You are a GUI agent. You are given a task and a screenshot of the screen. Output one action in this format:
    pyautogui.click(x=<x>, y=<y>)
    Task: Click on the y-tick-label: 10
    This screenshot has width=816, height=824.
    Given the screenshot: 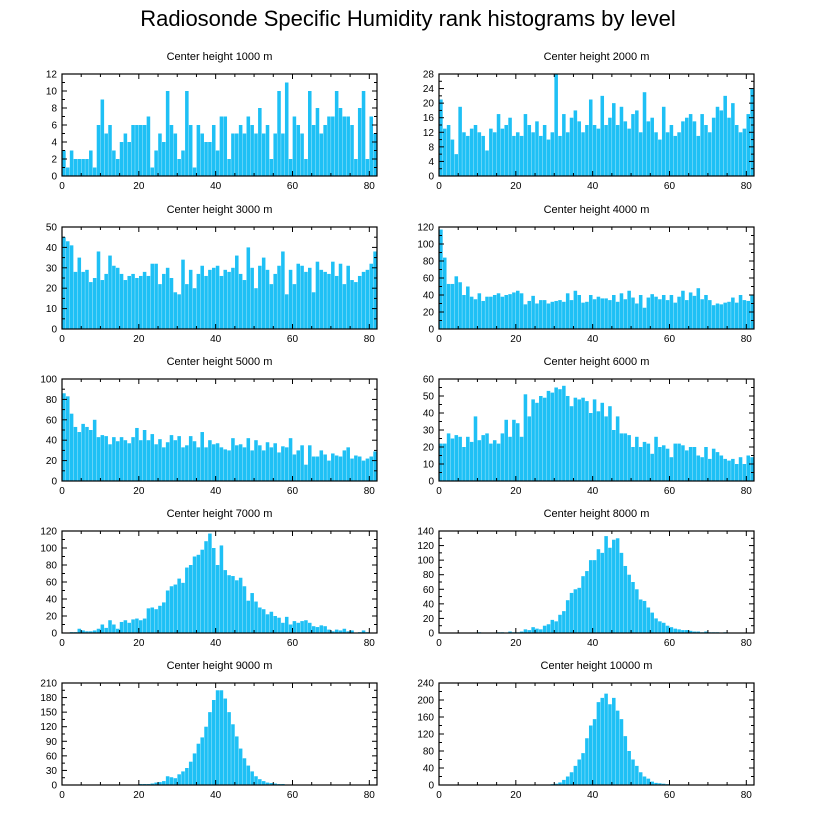 What is the action you would take?
    pyautogui.click(x=429, y=465)
    